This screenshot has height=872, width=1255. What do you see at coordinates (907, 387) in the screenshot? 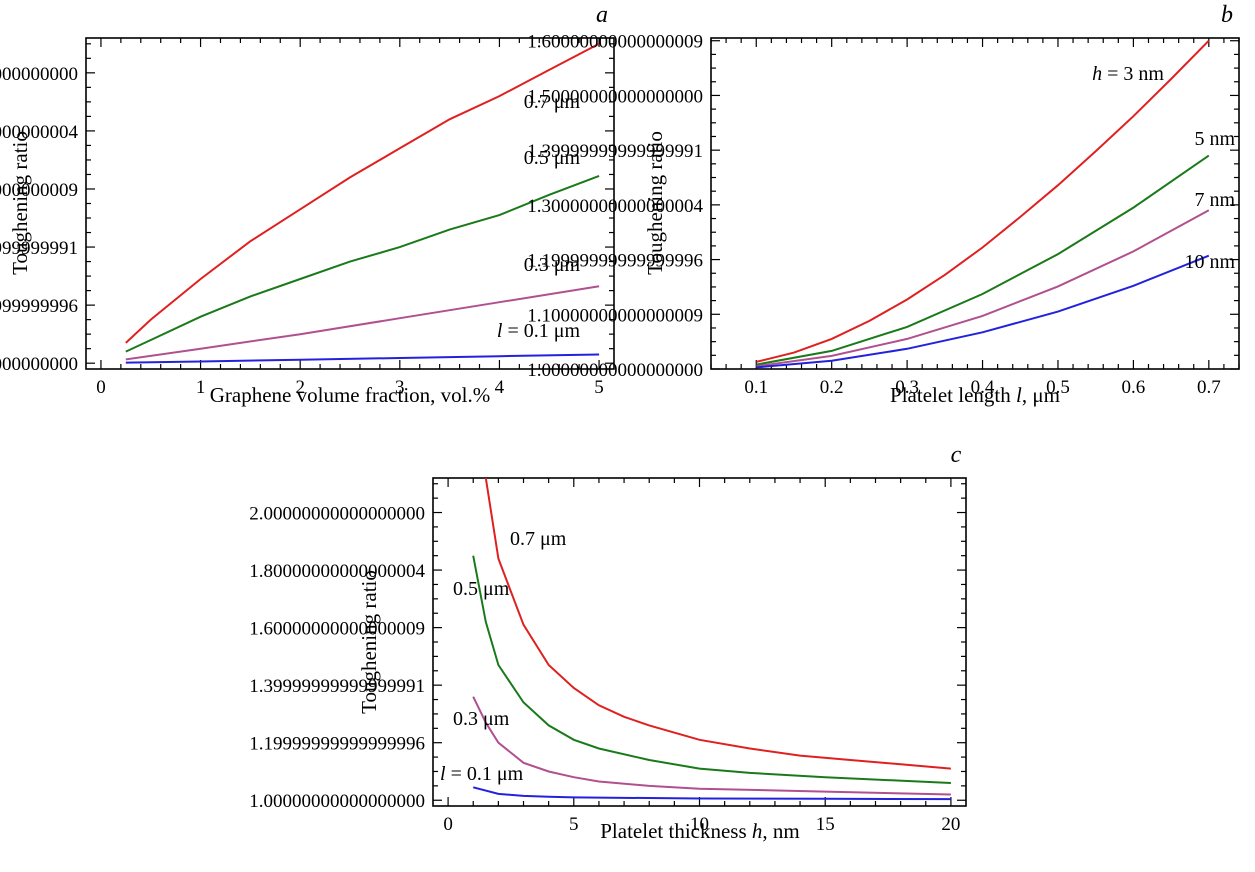
I see `x-tick-label: 0.3` at bounding box center [907, 387].